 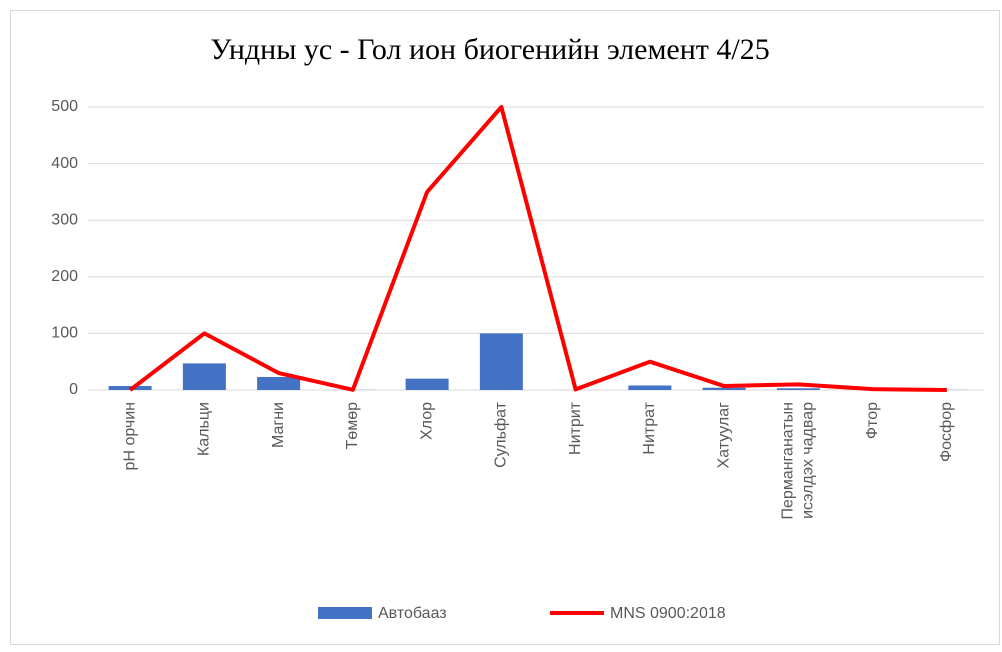 What do you see at coordinates (426, 421) in the screenshot?
I see `x-tick-label: Хлор` at bounding box center [426, 421].